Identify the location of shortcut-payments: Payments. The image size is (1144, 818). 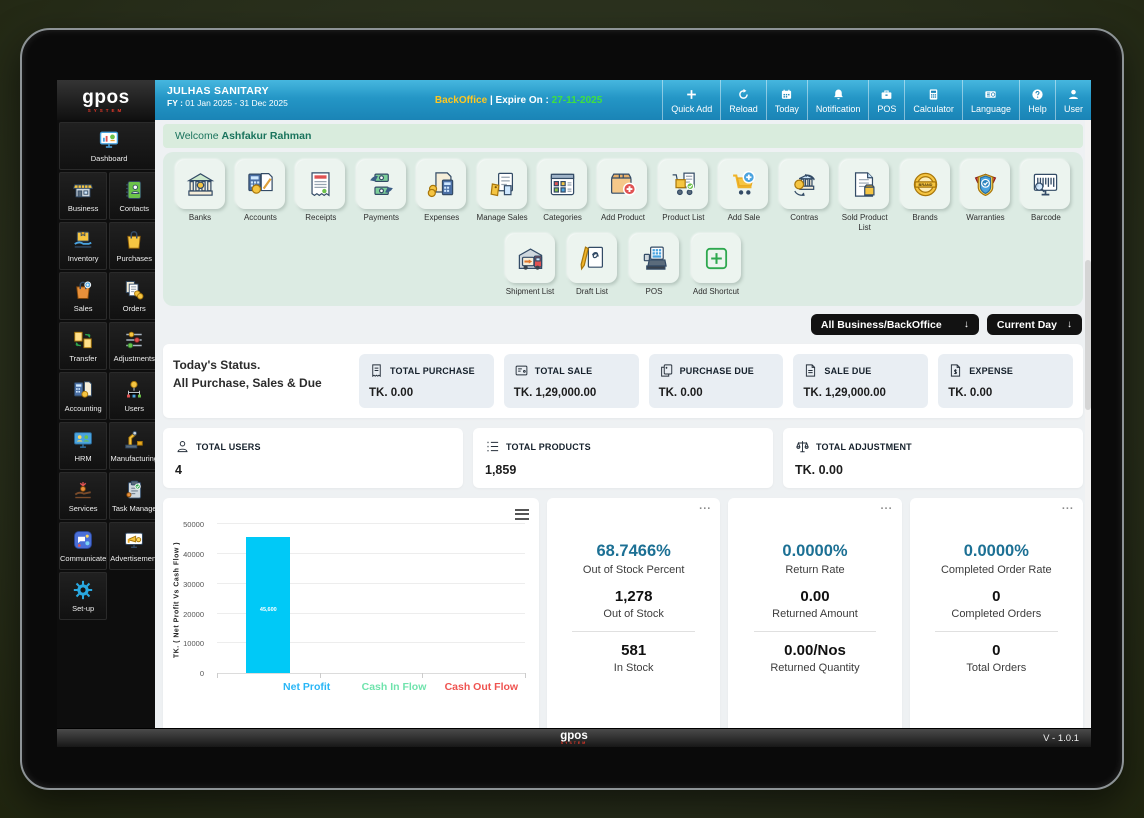
(381, 196).